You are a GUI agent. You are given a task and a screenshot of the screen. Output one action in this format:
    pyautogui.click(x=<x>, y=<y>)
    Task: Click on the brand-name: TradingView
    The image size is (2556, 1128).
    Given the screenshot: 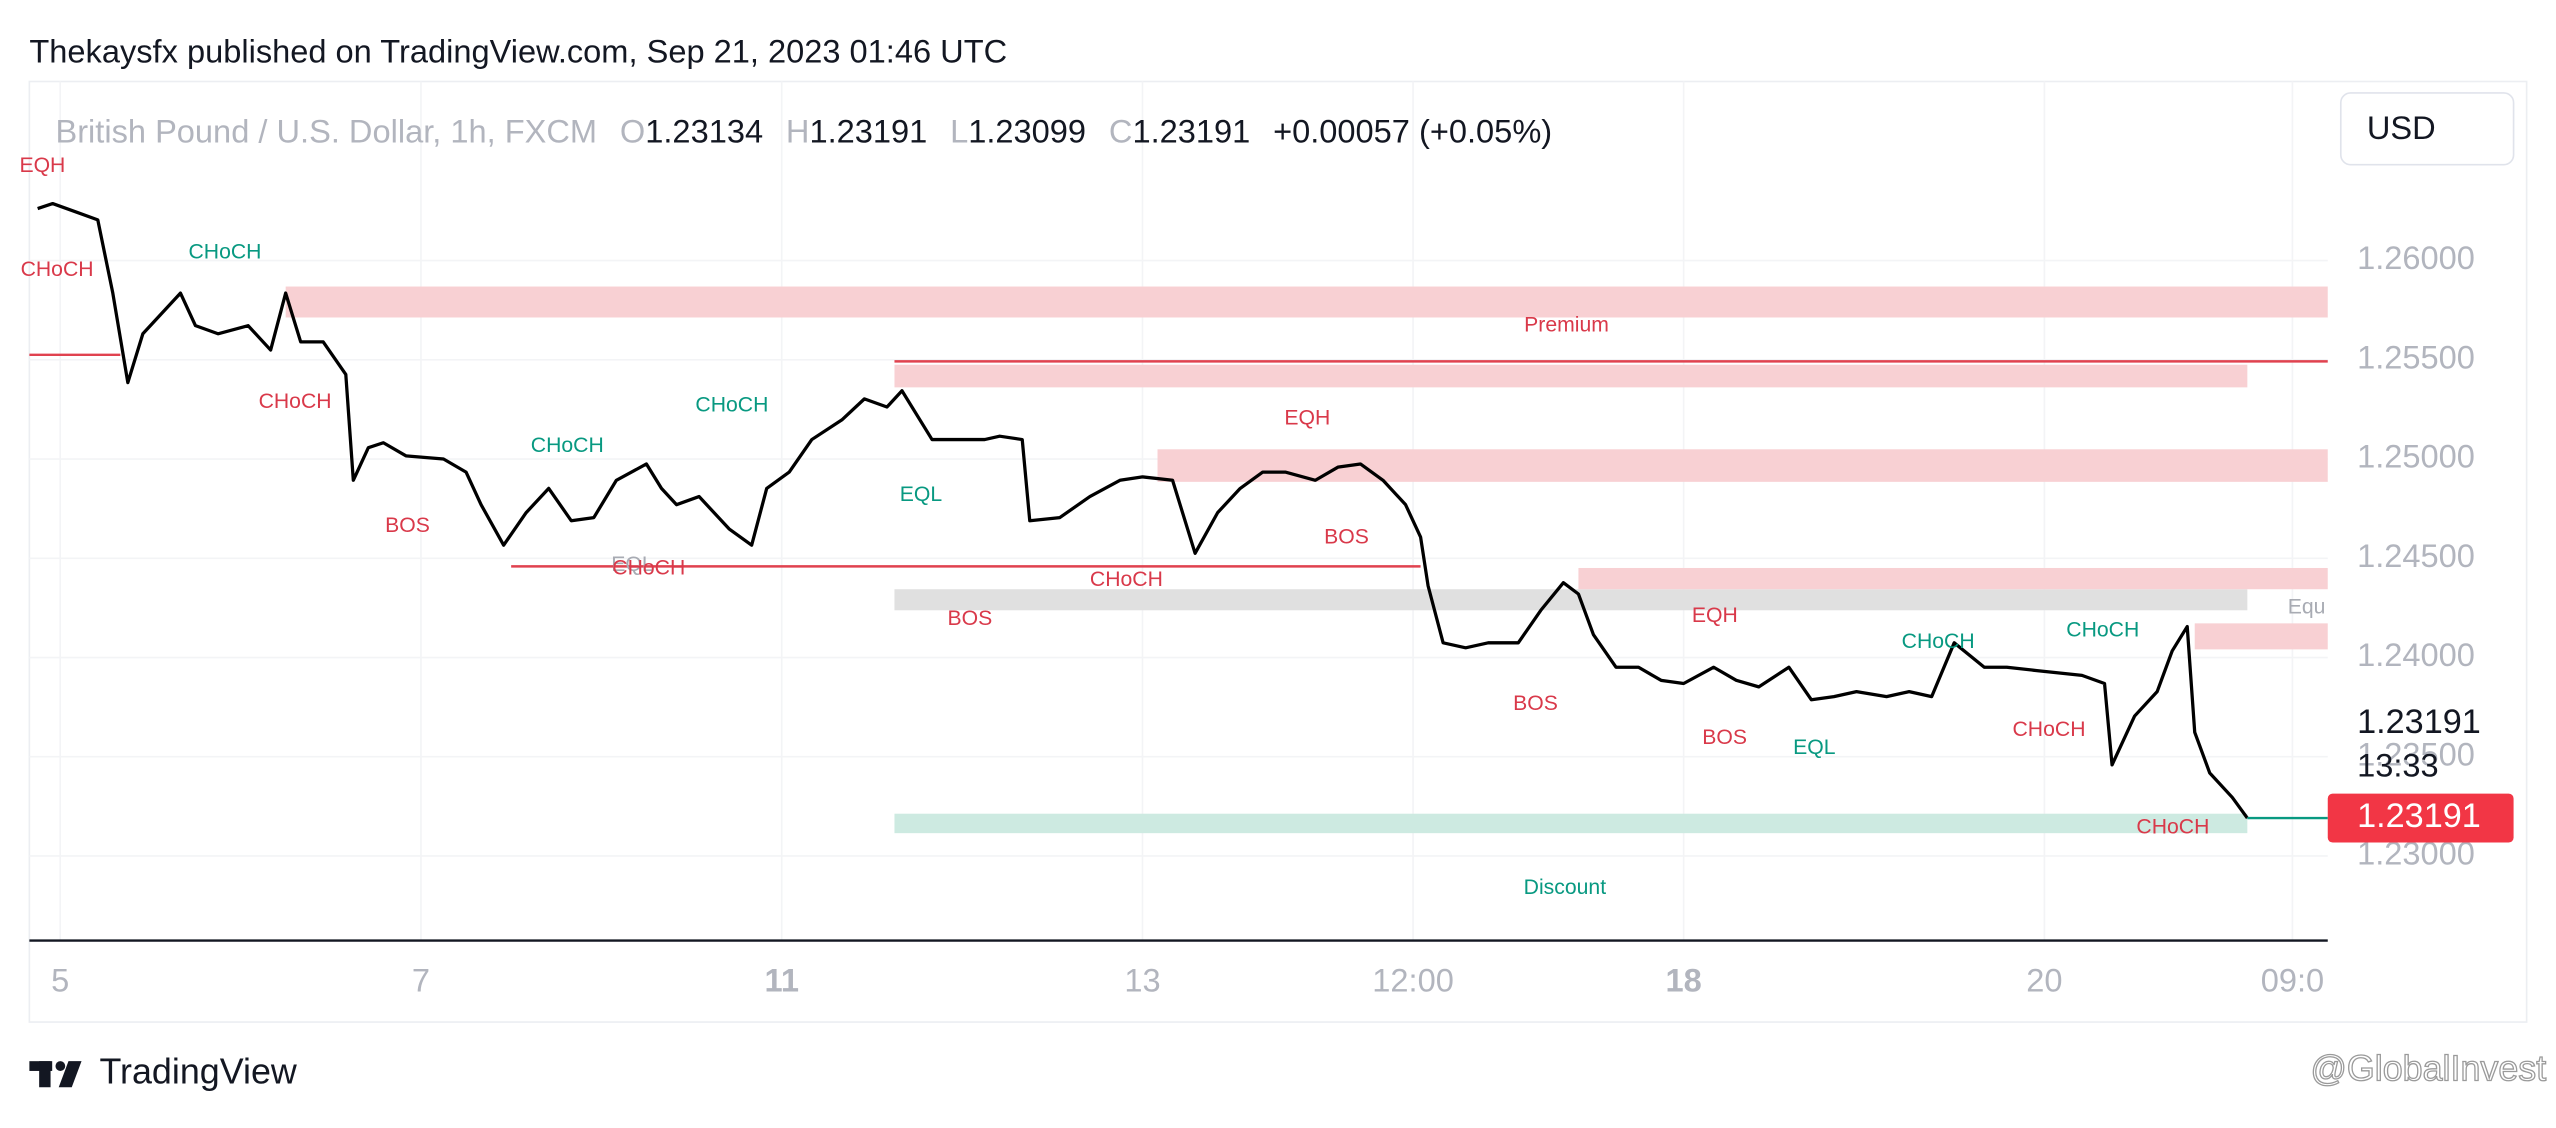 What is the action you would take?
    pyautogui.click(x=197, y=1072)
    